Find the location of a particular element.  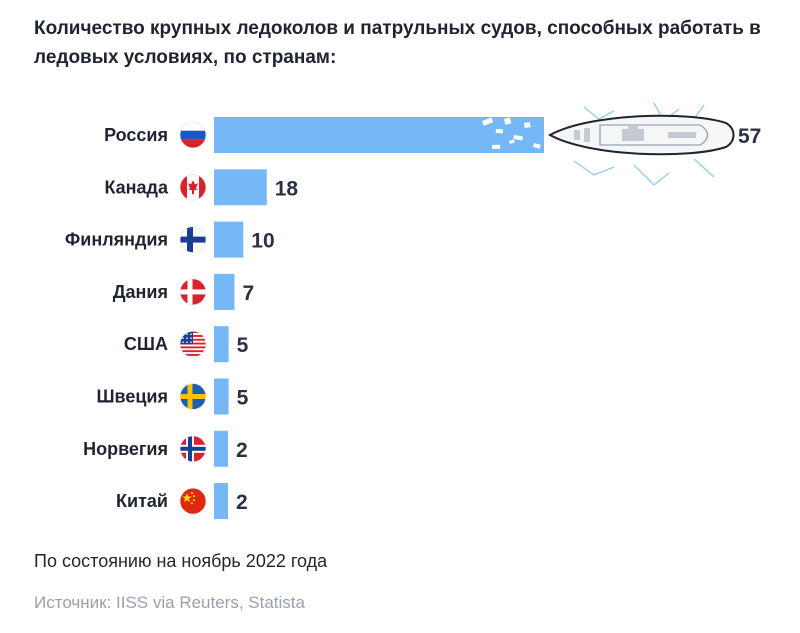

category-label-denmark: Дания is located at coordinates (140, 292).